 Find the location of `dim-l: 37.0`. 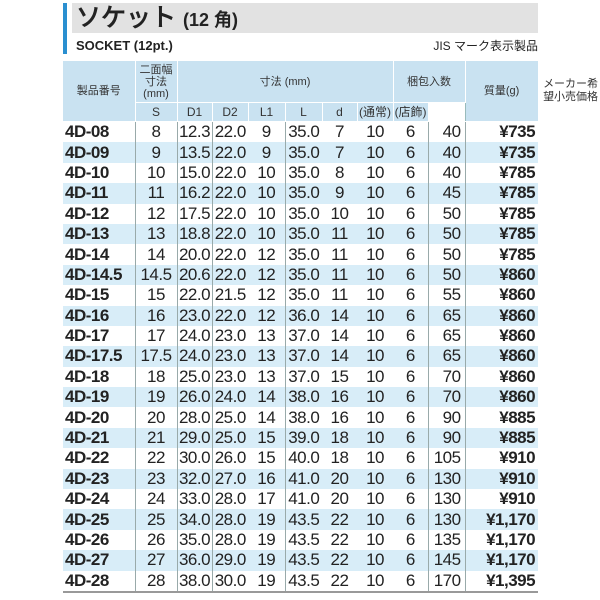

dim-l: 37.0 is located at coordinates (303, 377).